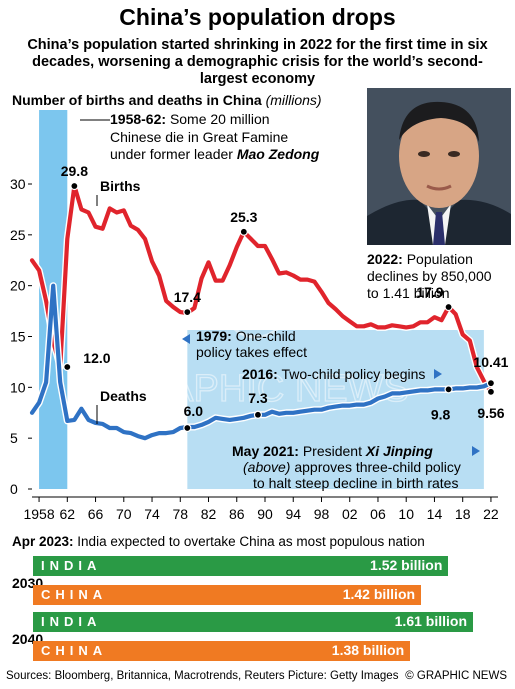 The image size is (515, 689). Describe the element at coordinates (253, 622) in the screenshot. I see `forecast-bar-india-2040: INDIA 1.61 billion` at that location.